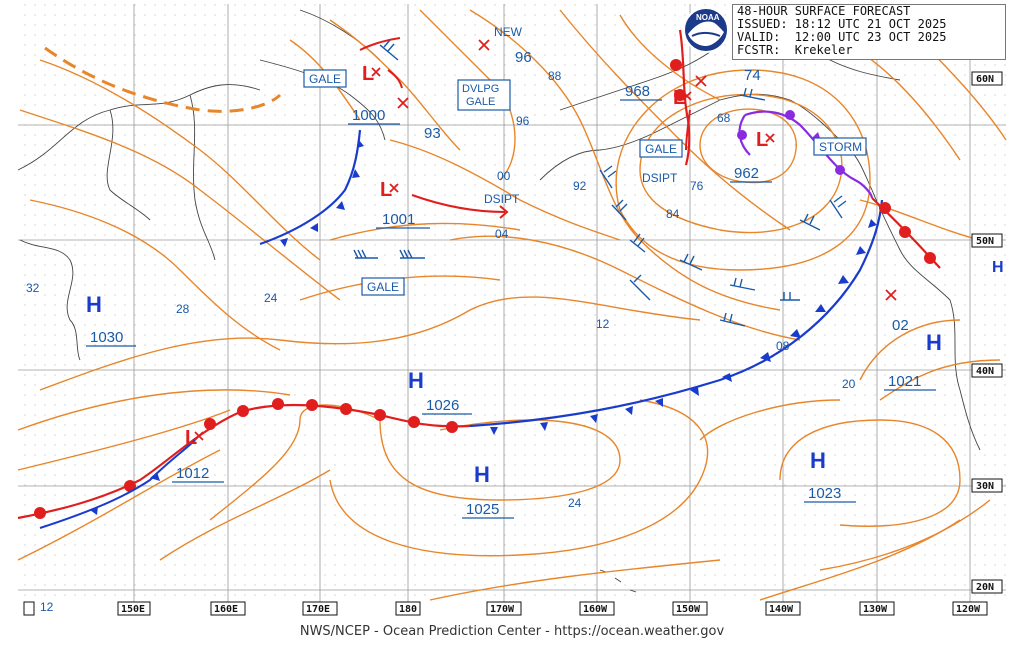  I want to click on lat-label: 60N, so click(985, 79).